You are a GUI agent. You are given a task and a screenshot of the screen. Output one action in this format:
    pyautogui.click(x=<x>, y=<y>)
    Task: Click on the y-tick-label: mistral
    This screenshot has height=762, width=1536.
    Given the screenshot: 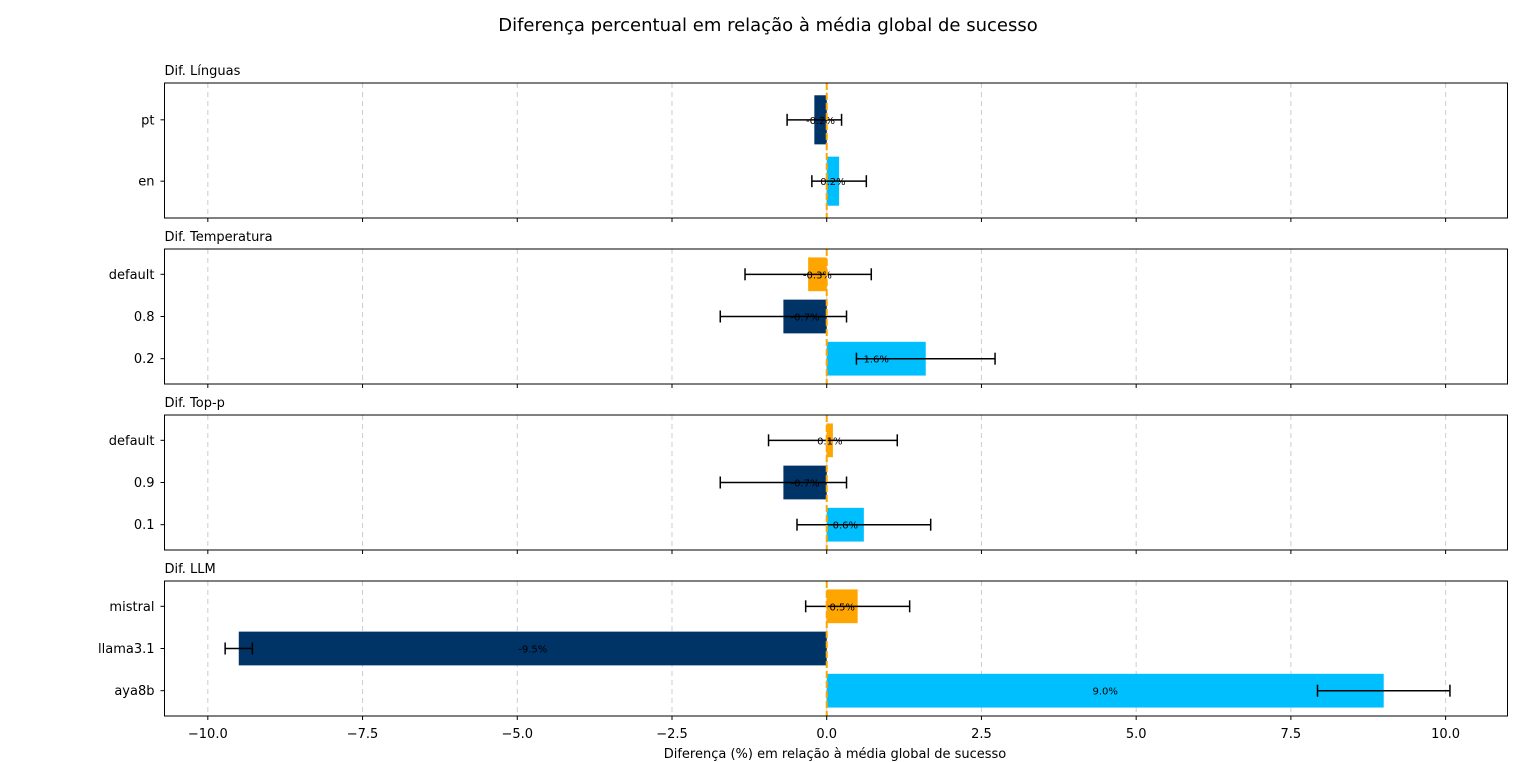 What is the action you would take?
    pyautogui.click(x=131, y=607)
    